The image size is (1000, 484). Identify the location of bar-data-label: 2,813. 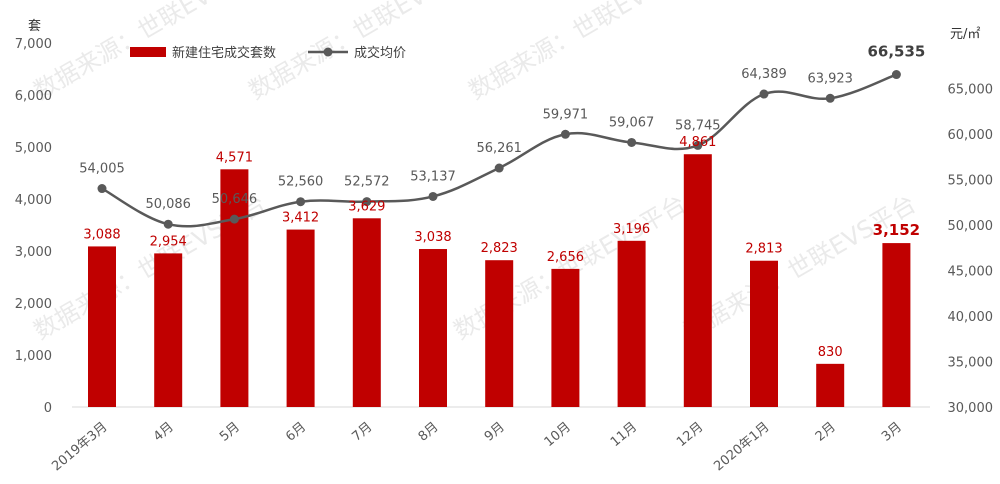
(763, 249).